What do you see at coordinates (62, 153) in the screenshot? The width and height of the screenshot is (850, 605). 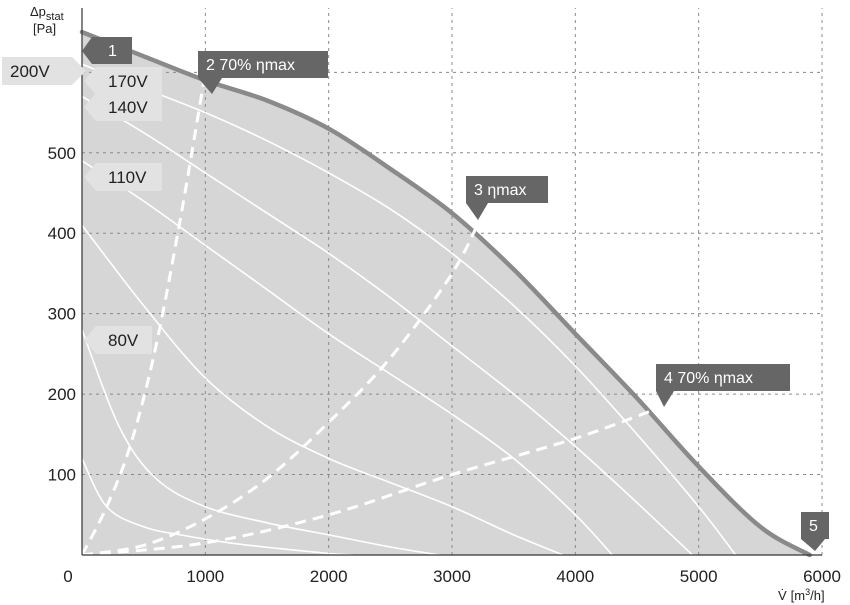 I see `y-tick-label: 500` at bounding box center [62, 153].